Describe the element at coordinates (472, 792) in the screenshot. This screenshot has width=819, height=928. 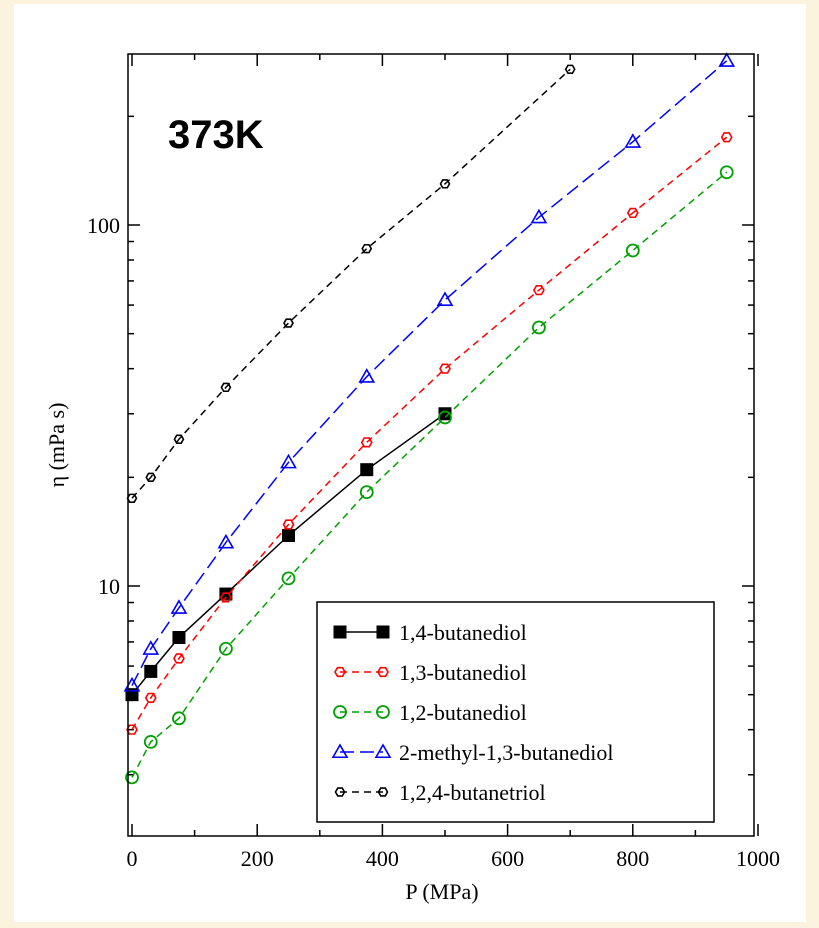
I see `legend-label: 1,2,4-butanetriol` at that location.